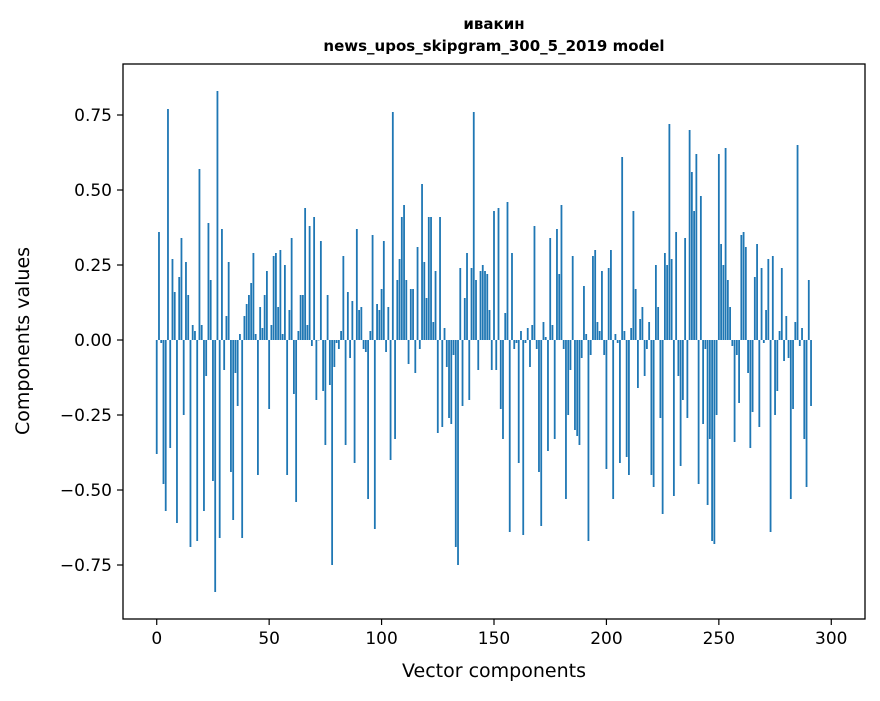  Describe the element at coordinates (494, 671) in the screenshot. I see `x-axis-label: Vector components` at that location.